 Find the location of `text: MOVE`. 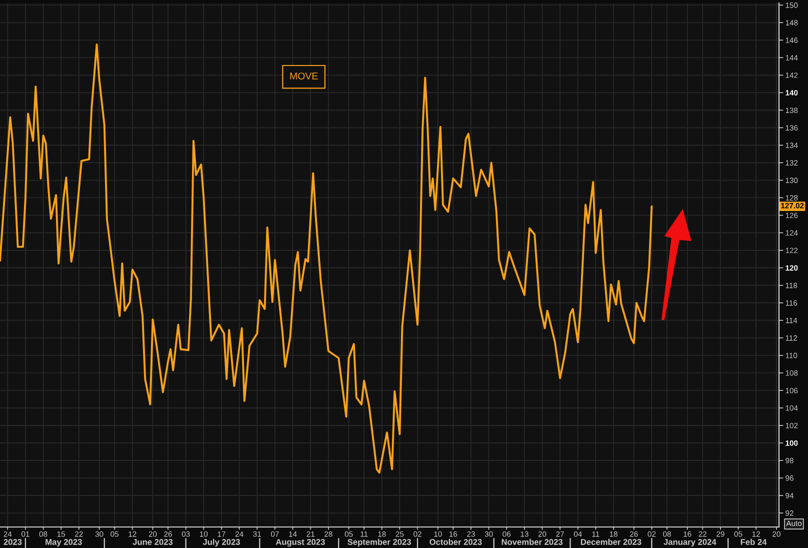

text: MOVE is located at coordinates (304, 76).